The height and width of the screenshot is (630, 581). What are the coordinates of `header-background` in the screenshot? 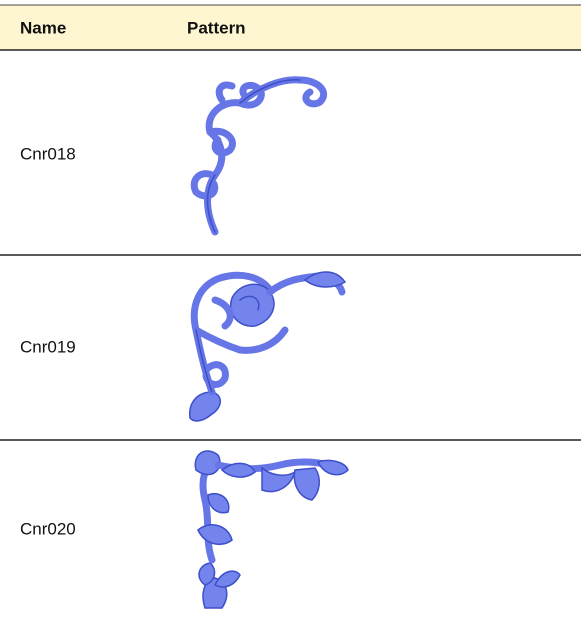 It's located at (290, 27).